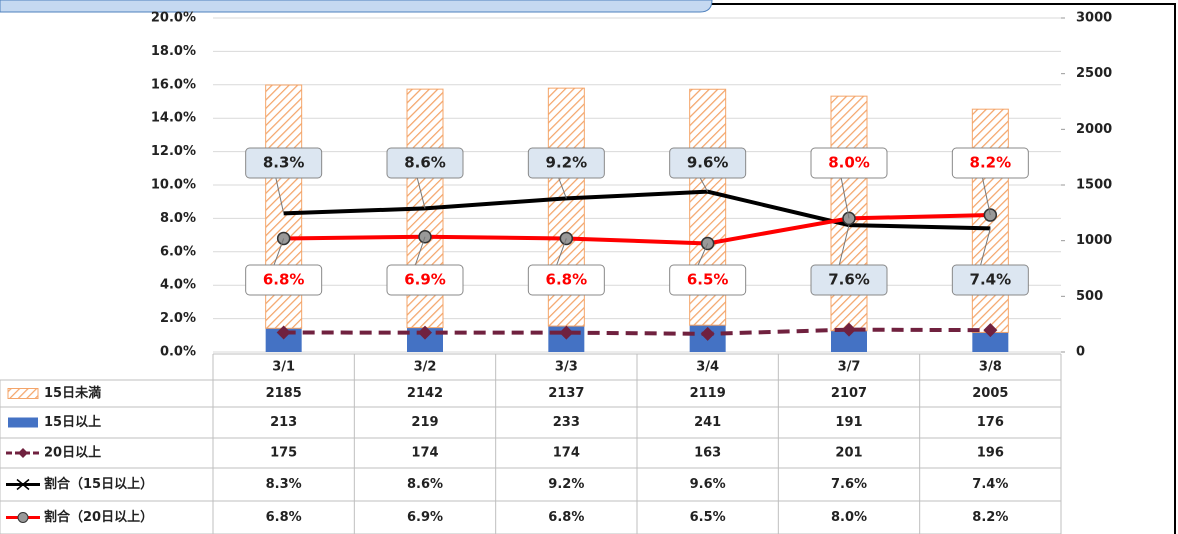 The width and height of the screenshot is (1178, 534). What do you see at coordinates (425, 280) in the screenshot?
I see `data-label: 6.9%` at bounding box center [425, 280].